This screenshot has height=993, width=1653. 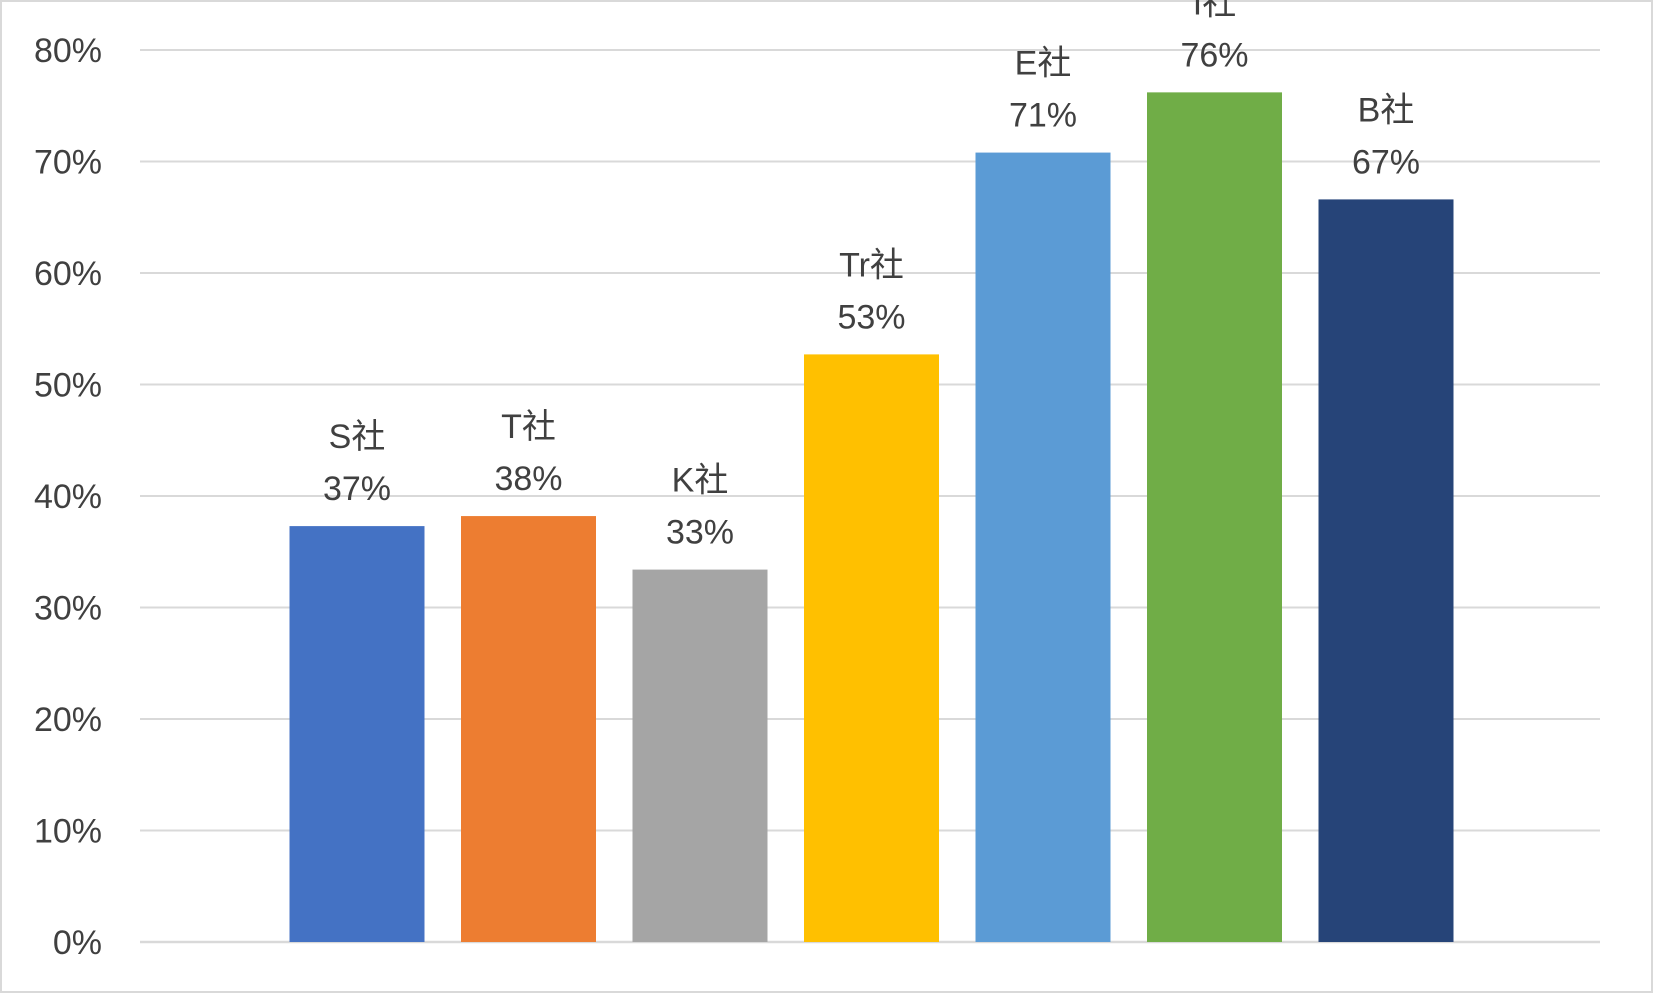 What do you see at coordinates (357, 489) in the screenshot?
I see `bar-value-label: 37%` at bounding box center [357, 489].